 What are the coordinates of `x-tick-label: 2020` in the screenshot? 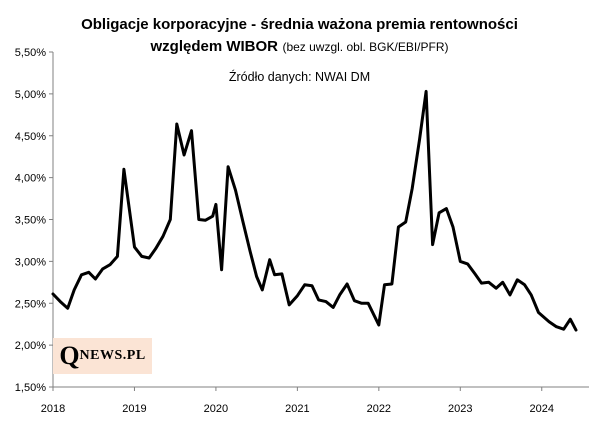 It's located at (216, 409).